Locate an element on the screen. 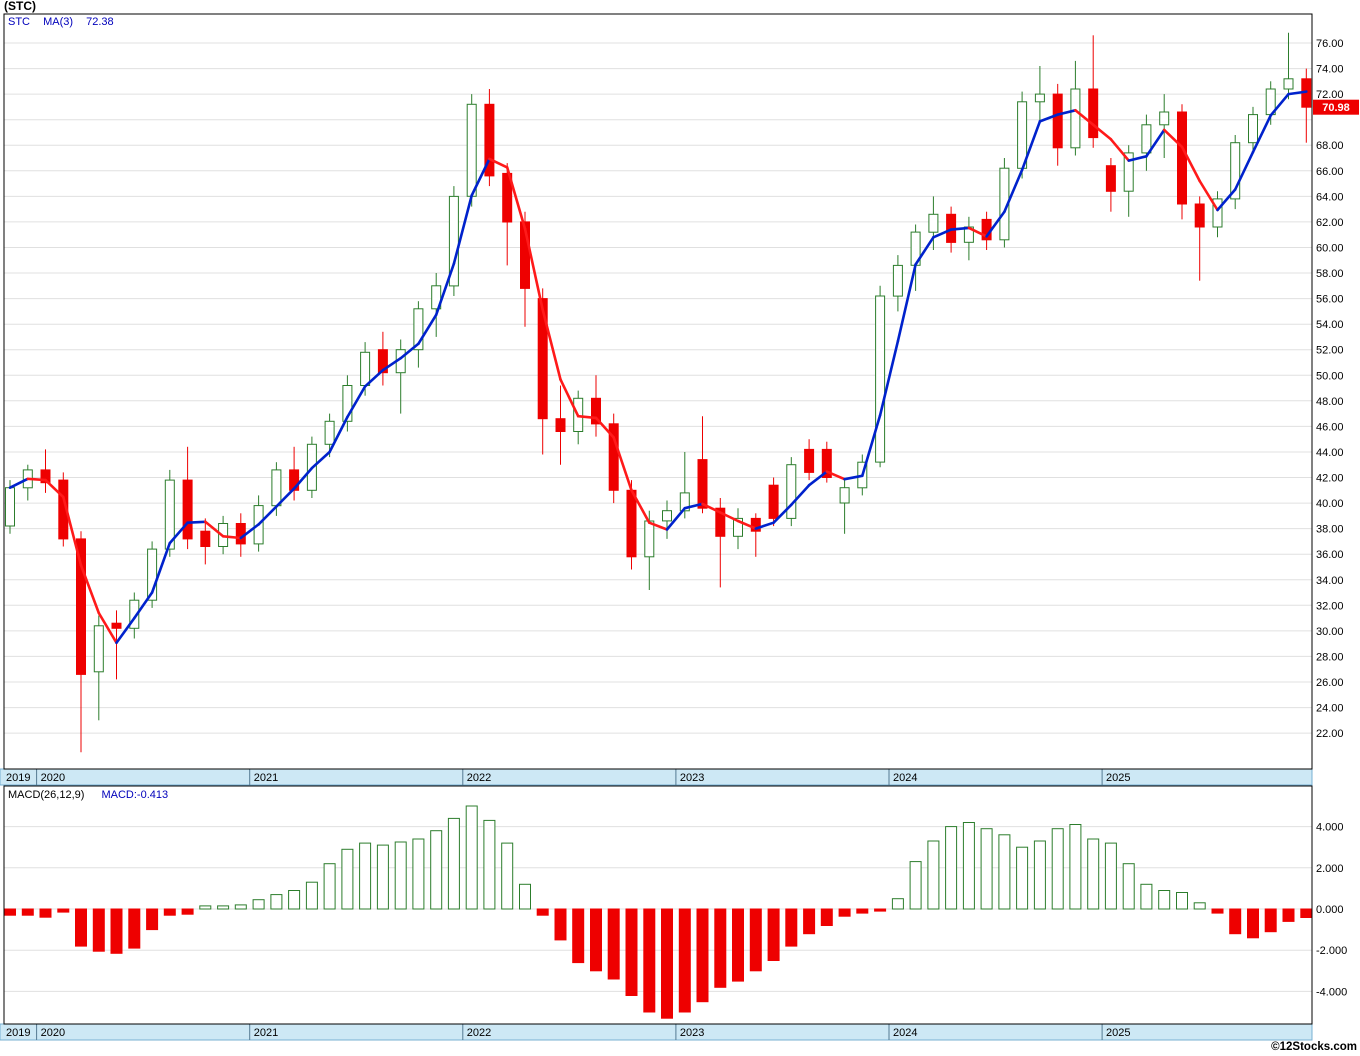  price-axis-label: 52.00 is located at coordinates (1330, 351).